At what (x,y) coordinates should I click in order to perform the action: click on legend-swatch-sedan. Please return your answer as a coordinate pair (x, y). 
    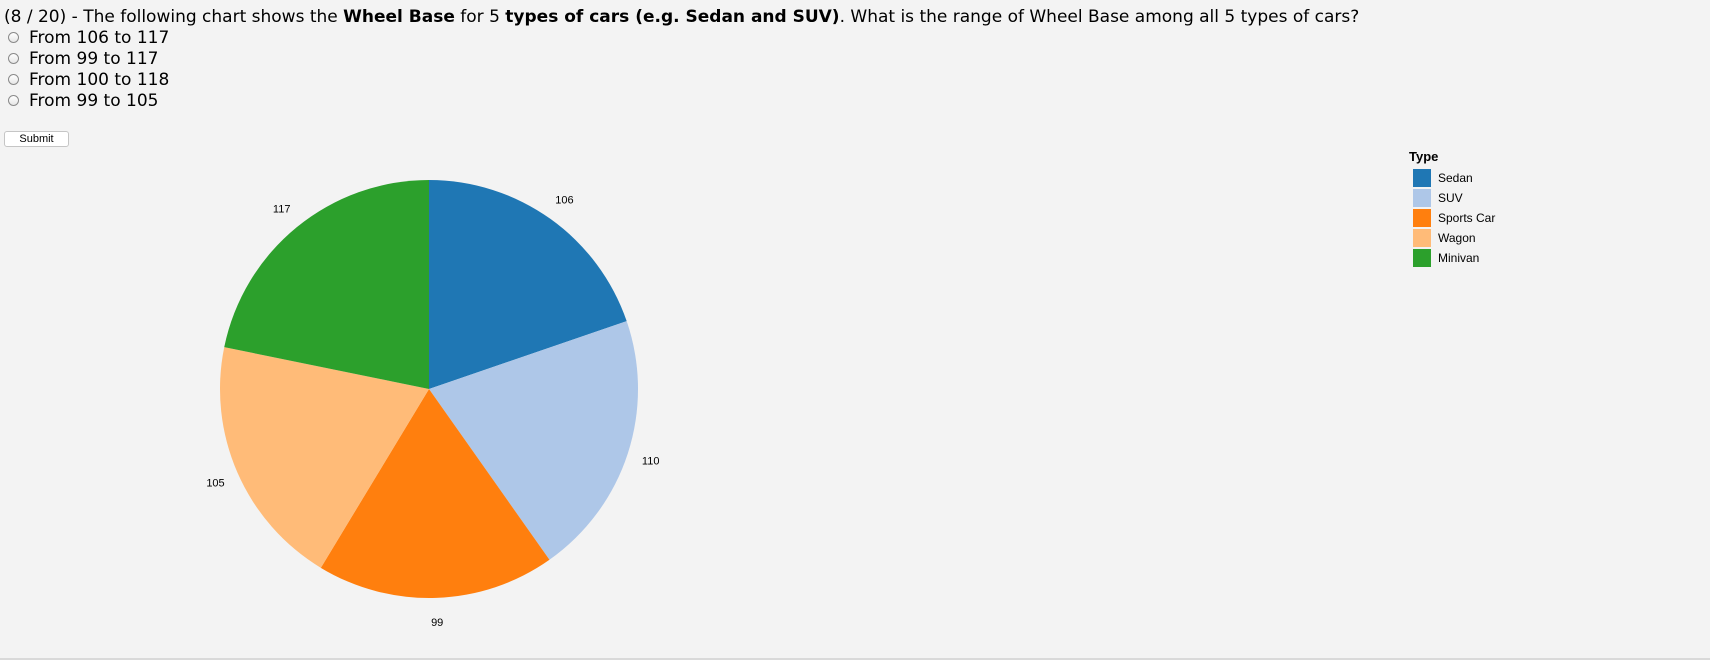
    Looking at the image, I should click on (1422, 178).